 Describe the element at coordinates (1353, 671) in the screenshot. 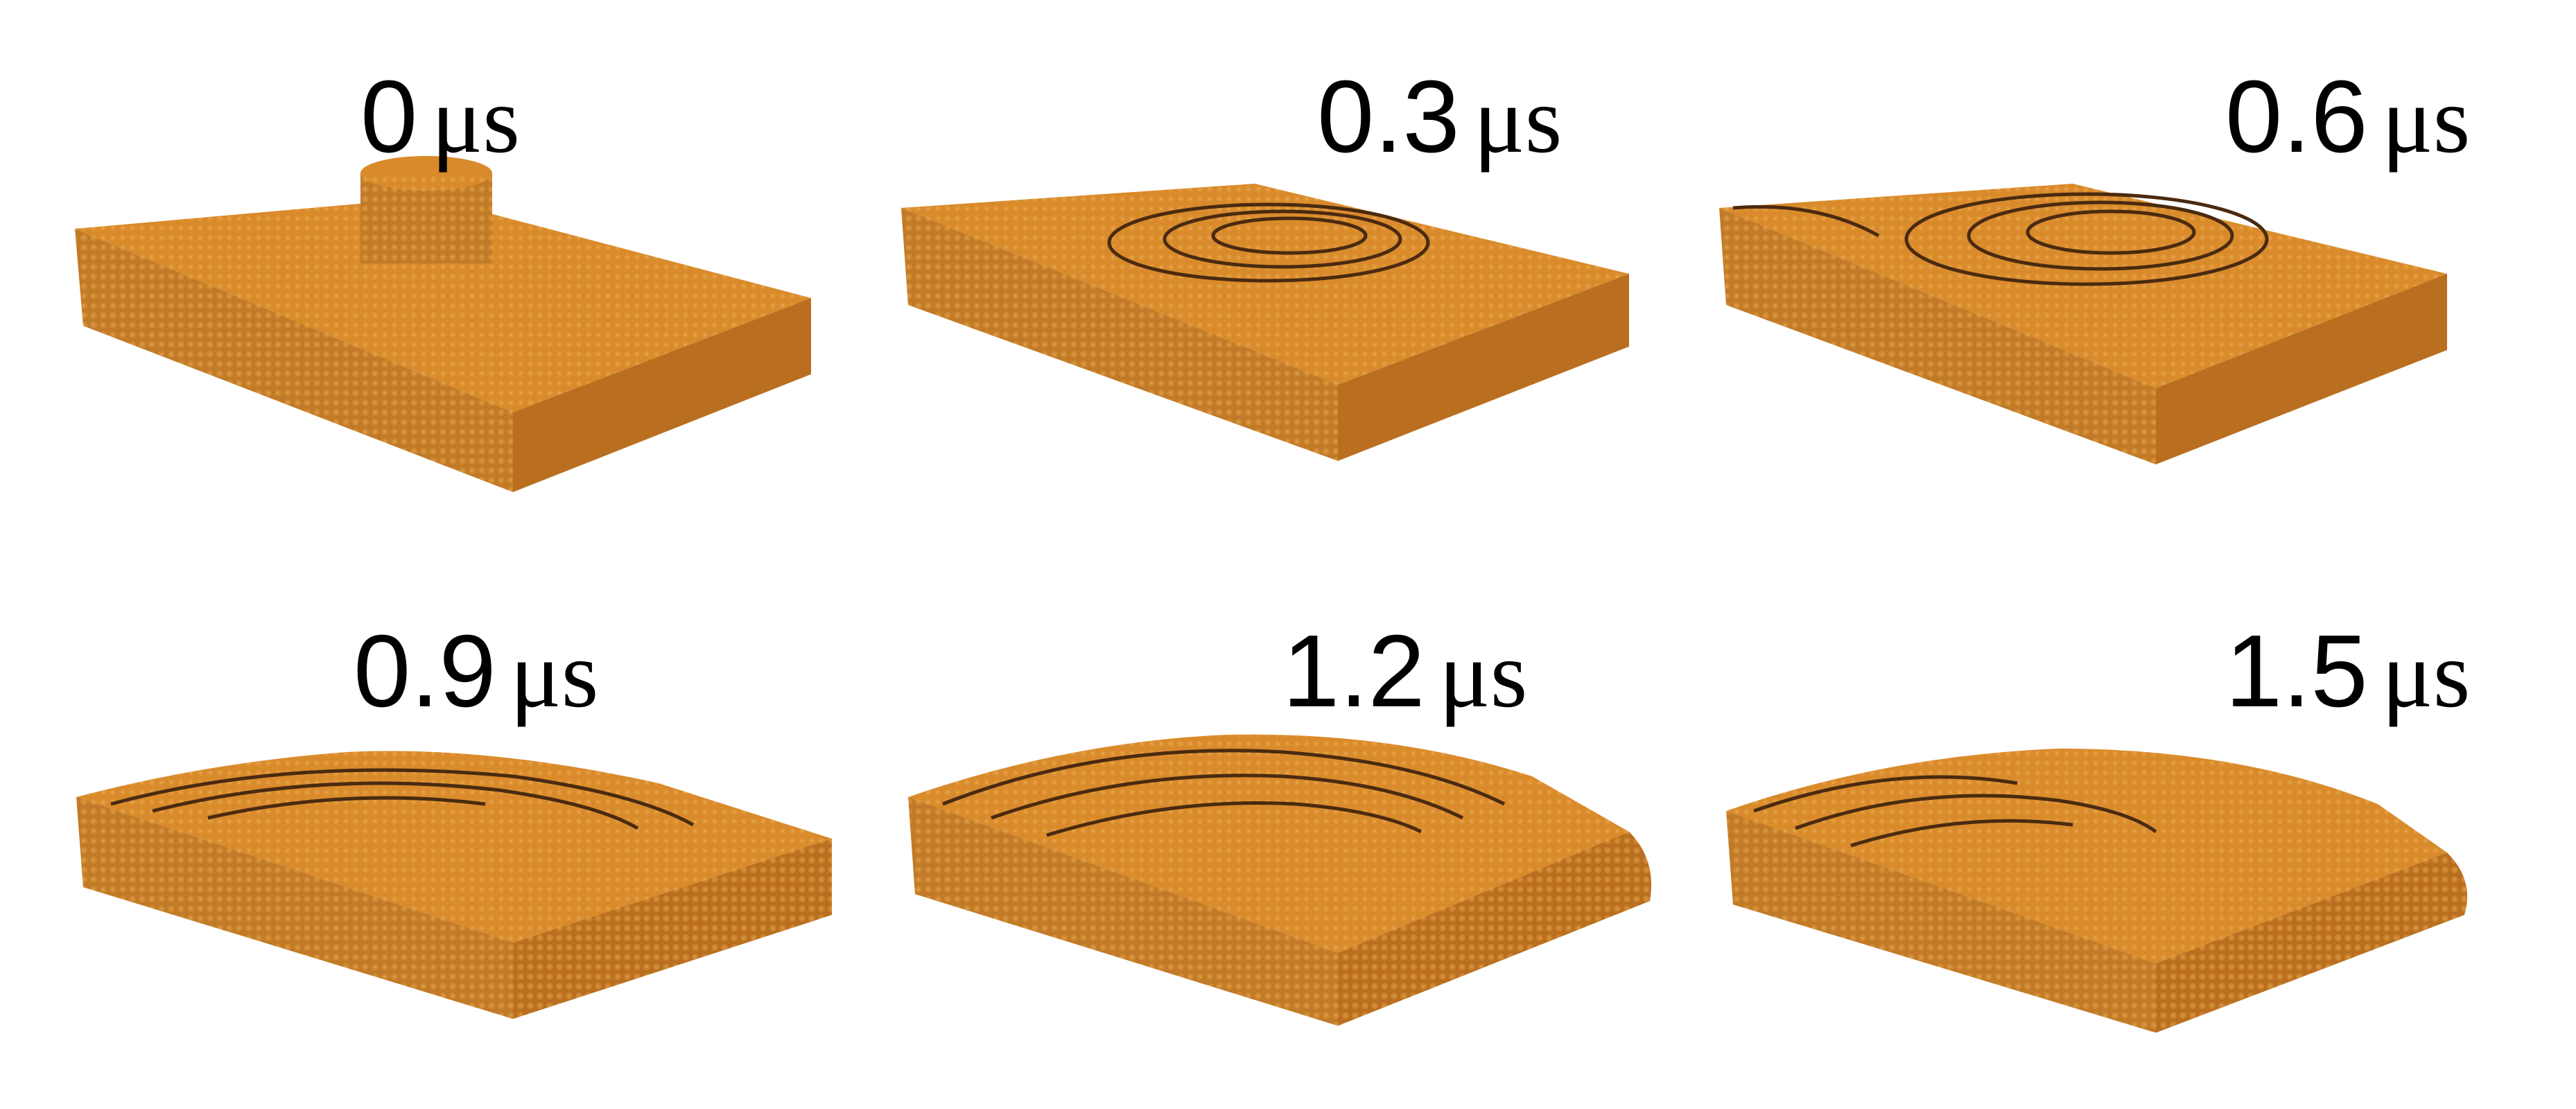

I see `time-value: 1.2` at that location.